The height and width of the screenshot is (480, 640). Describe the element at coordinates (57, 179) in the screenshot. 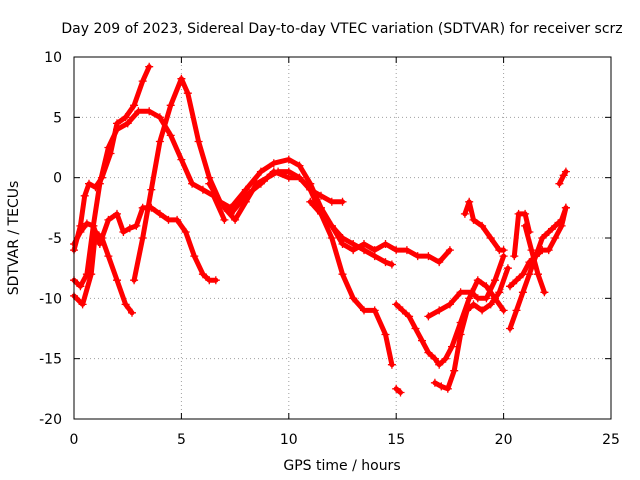

I see `y-tick-label: 0` at that location.